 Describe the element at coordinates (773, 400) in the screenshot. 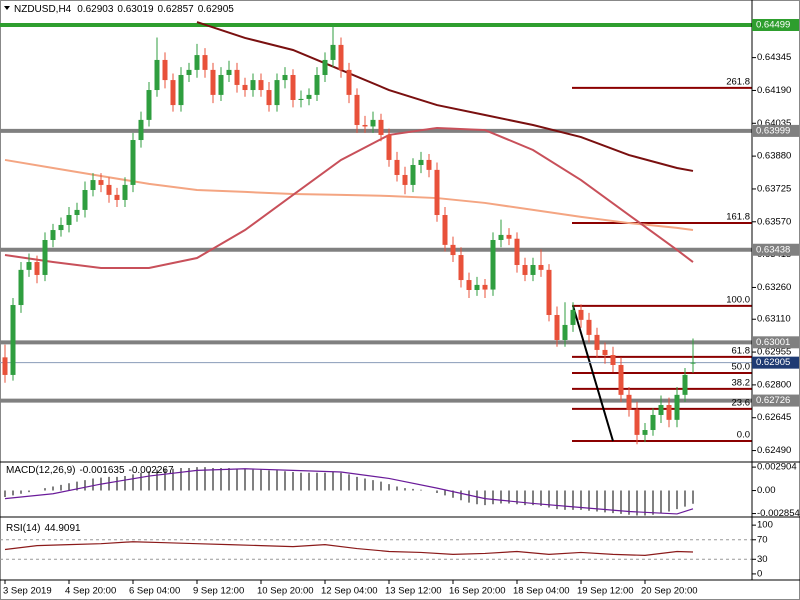

I see `price-tag-label: 0.62726` at that location.